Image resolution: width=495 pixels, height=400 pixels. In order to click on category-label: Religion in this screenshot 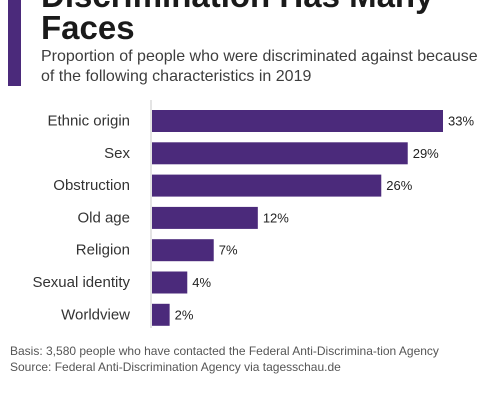, I will do `click(103, 250)`.